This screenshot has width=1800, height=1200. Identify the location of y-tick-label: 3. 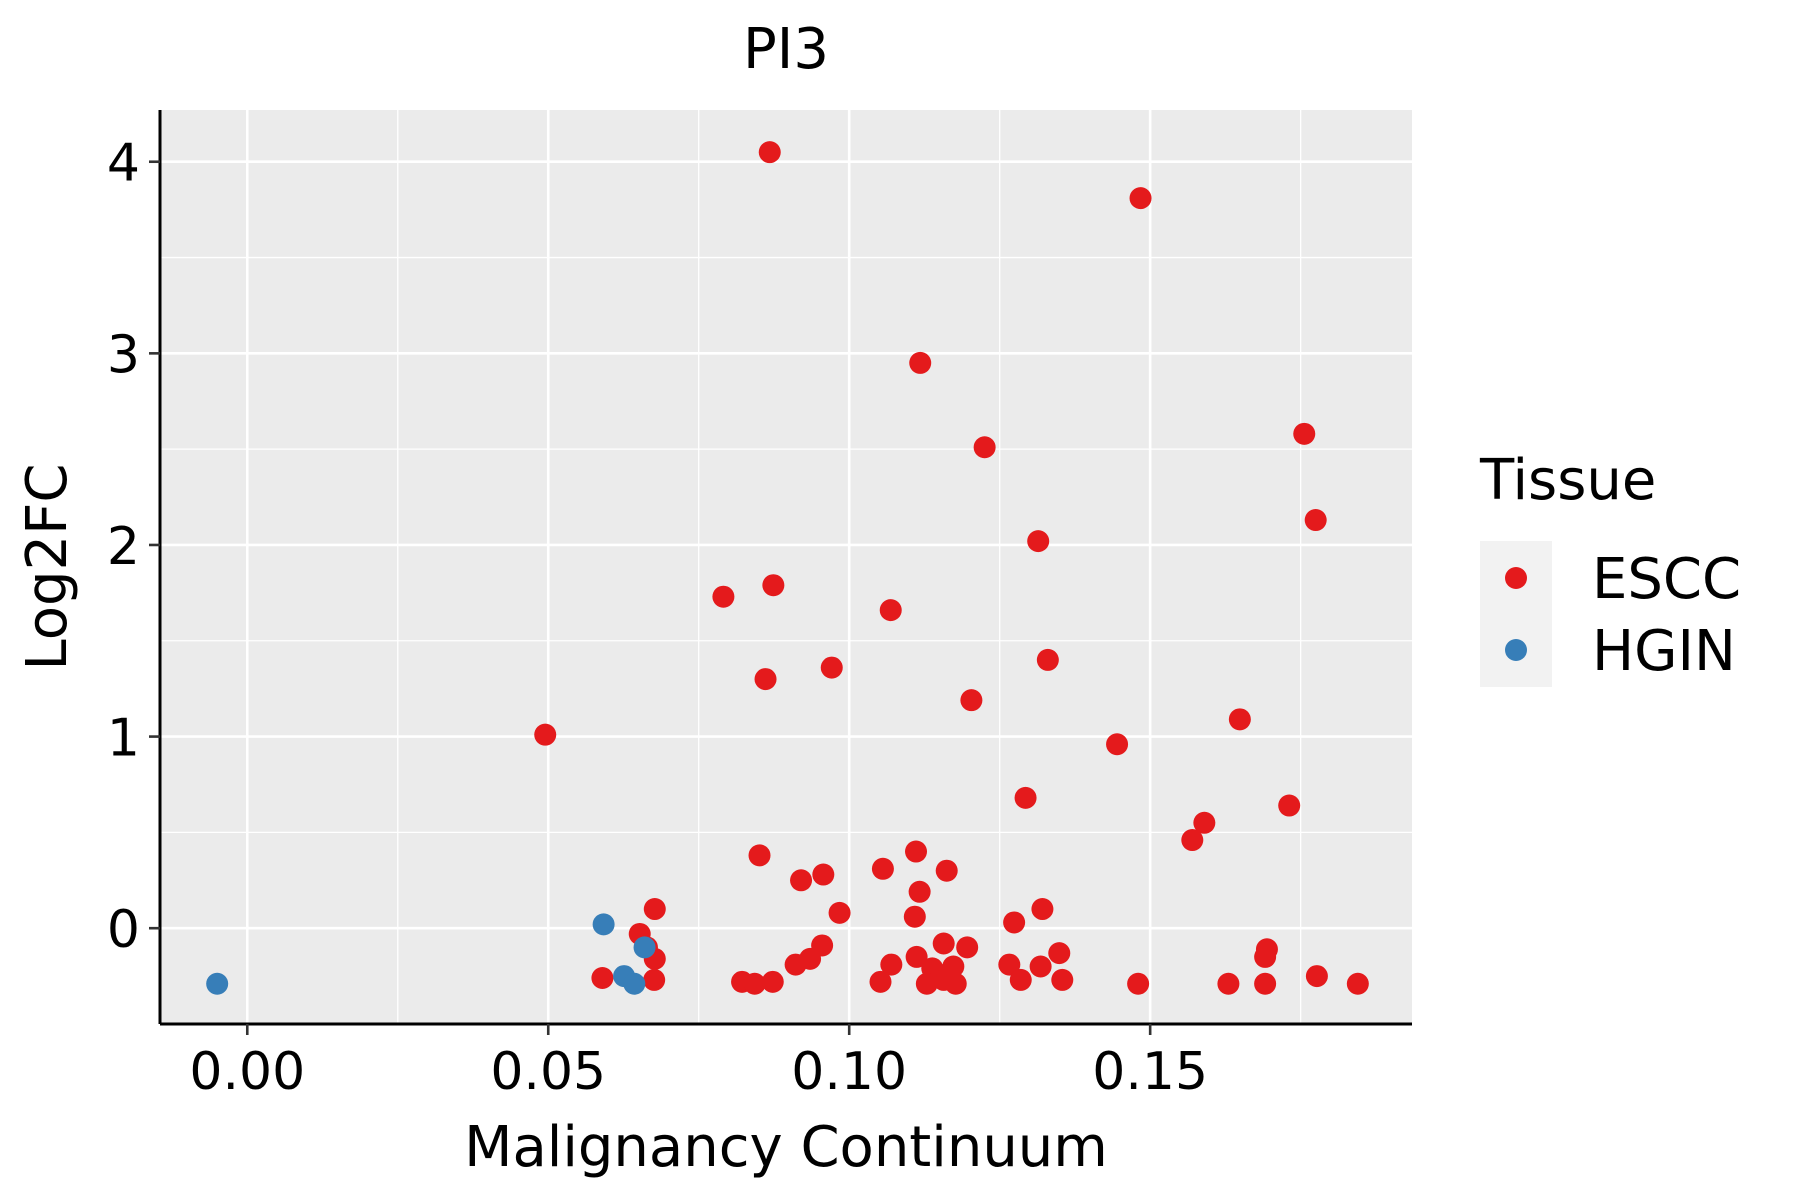
(123, 355).